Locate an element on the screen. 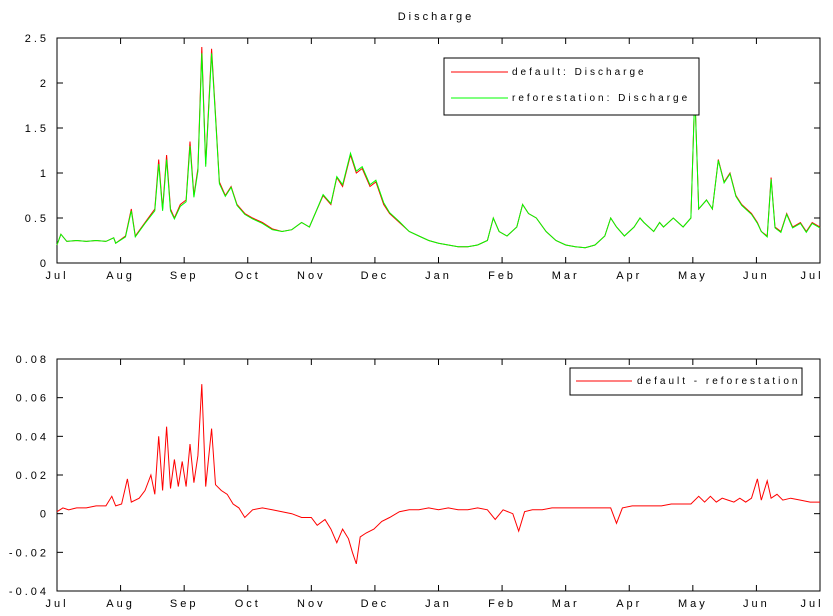 The width and height of the screenshot is (833, 616). difference-x-tick-label: Aug is located at coordinates (120, 604).